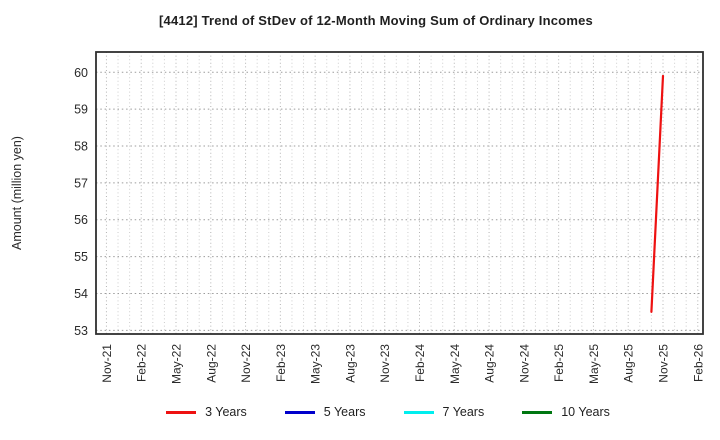 Image resolution: width=720 pixels, height=440 pixels. What do you see at coordinates (657, 193) in the screenshot?
I see `series-line-3-years` at bounding box center [657, 193].